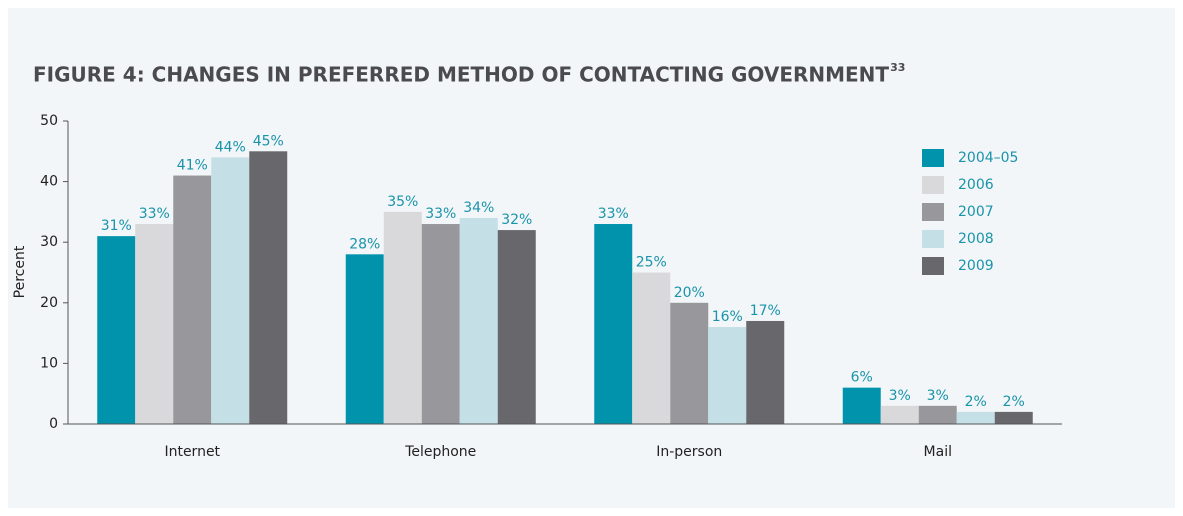  What do you see at coordinates (988, 158) in the screenshot?
I see `legend-label: 2004–05` at bounding box center [988, 158].